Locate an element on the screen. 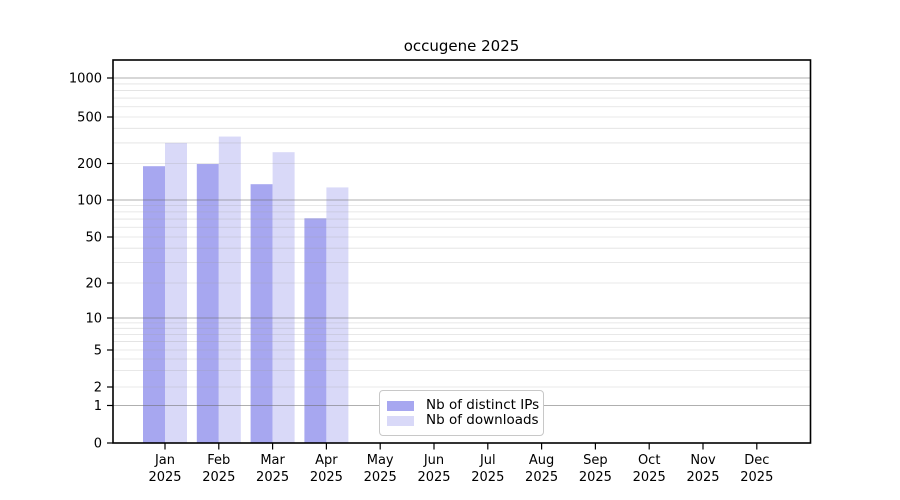 The width and height of the screenshot is (900, 500). x-tick-label-year-jun: 2025 is located at coordinates (433, 477).